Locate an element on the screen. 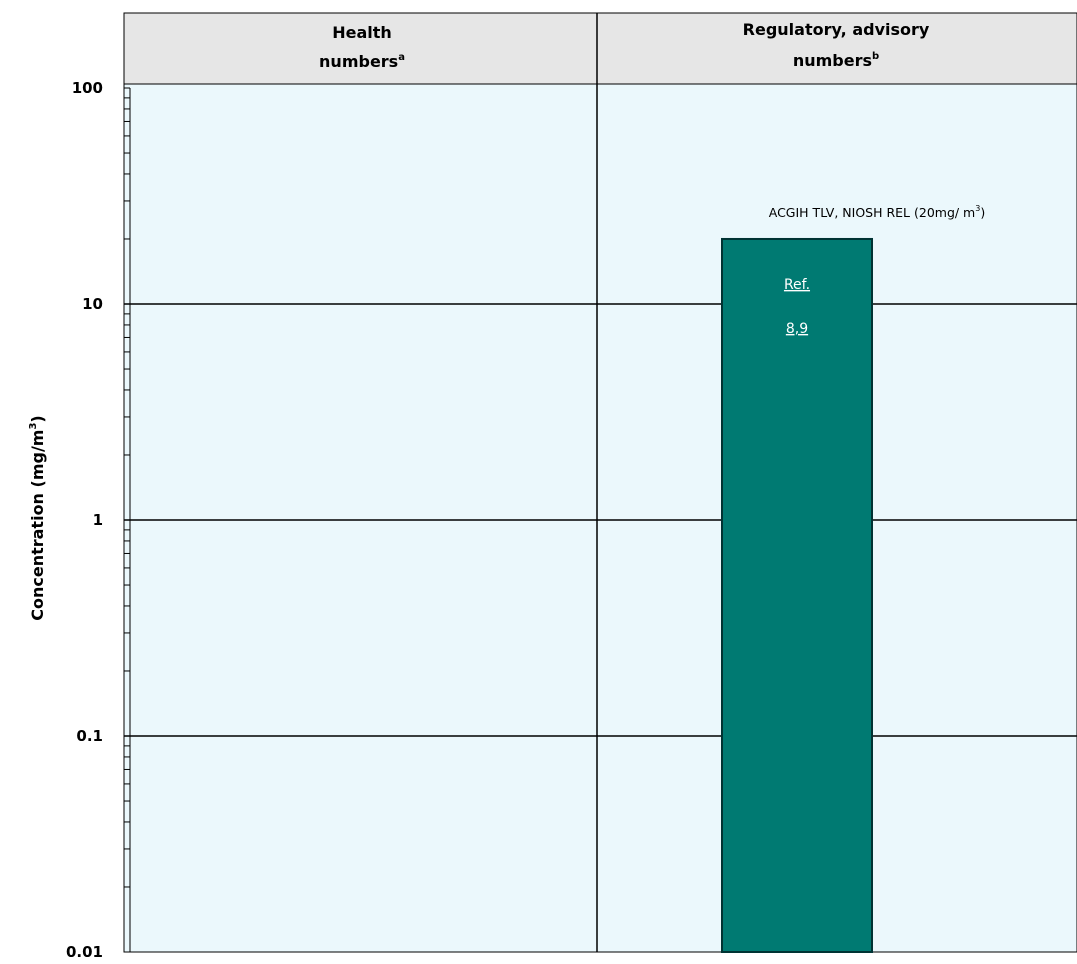  y-tick-label: 0.1 is located at coordinates (89, 736).